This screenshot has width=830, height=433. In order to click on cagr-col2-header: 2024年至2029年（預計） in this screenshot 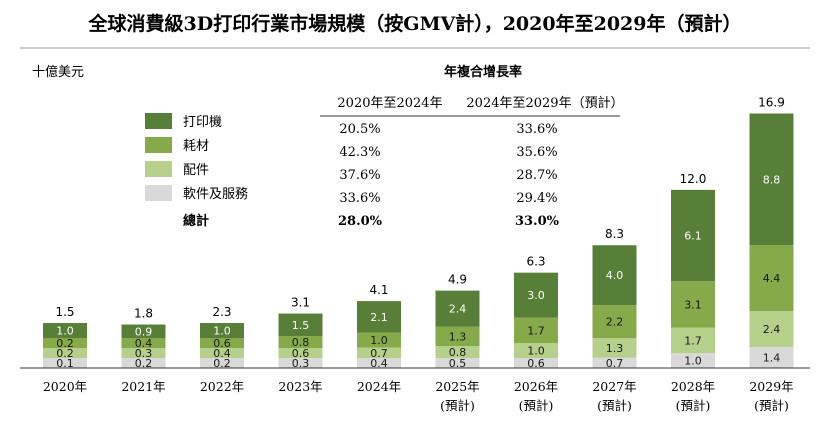, I will do `click(544, 103)`.